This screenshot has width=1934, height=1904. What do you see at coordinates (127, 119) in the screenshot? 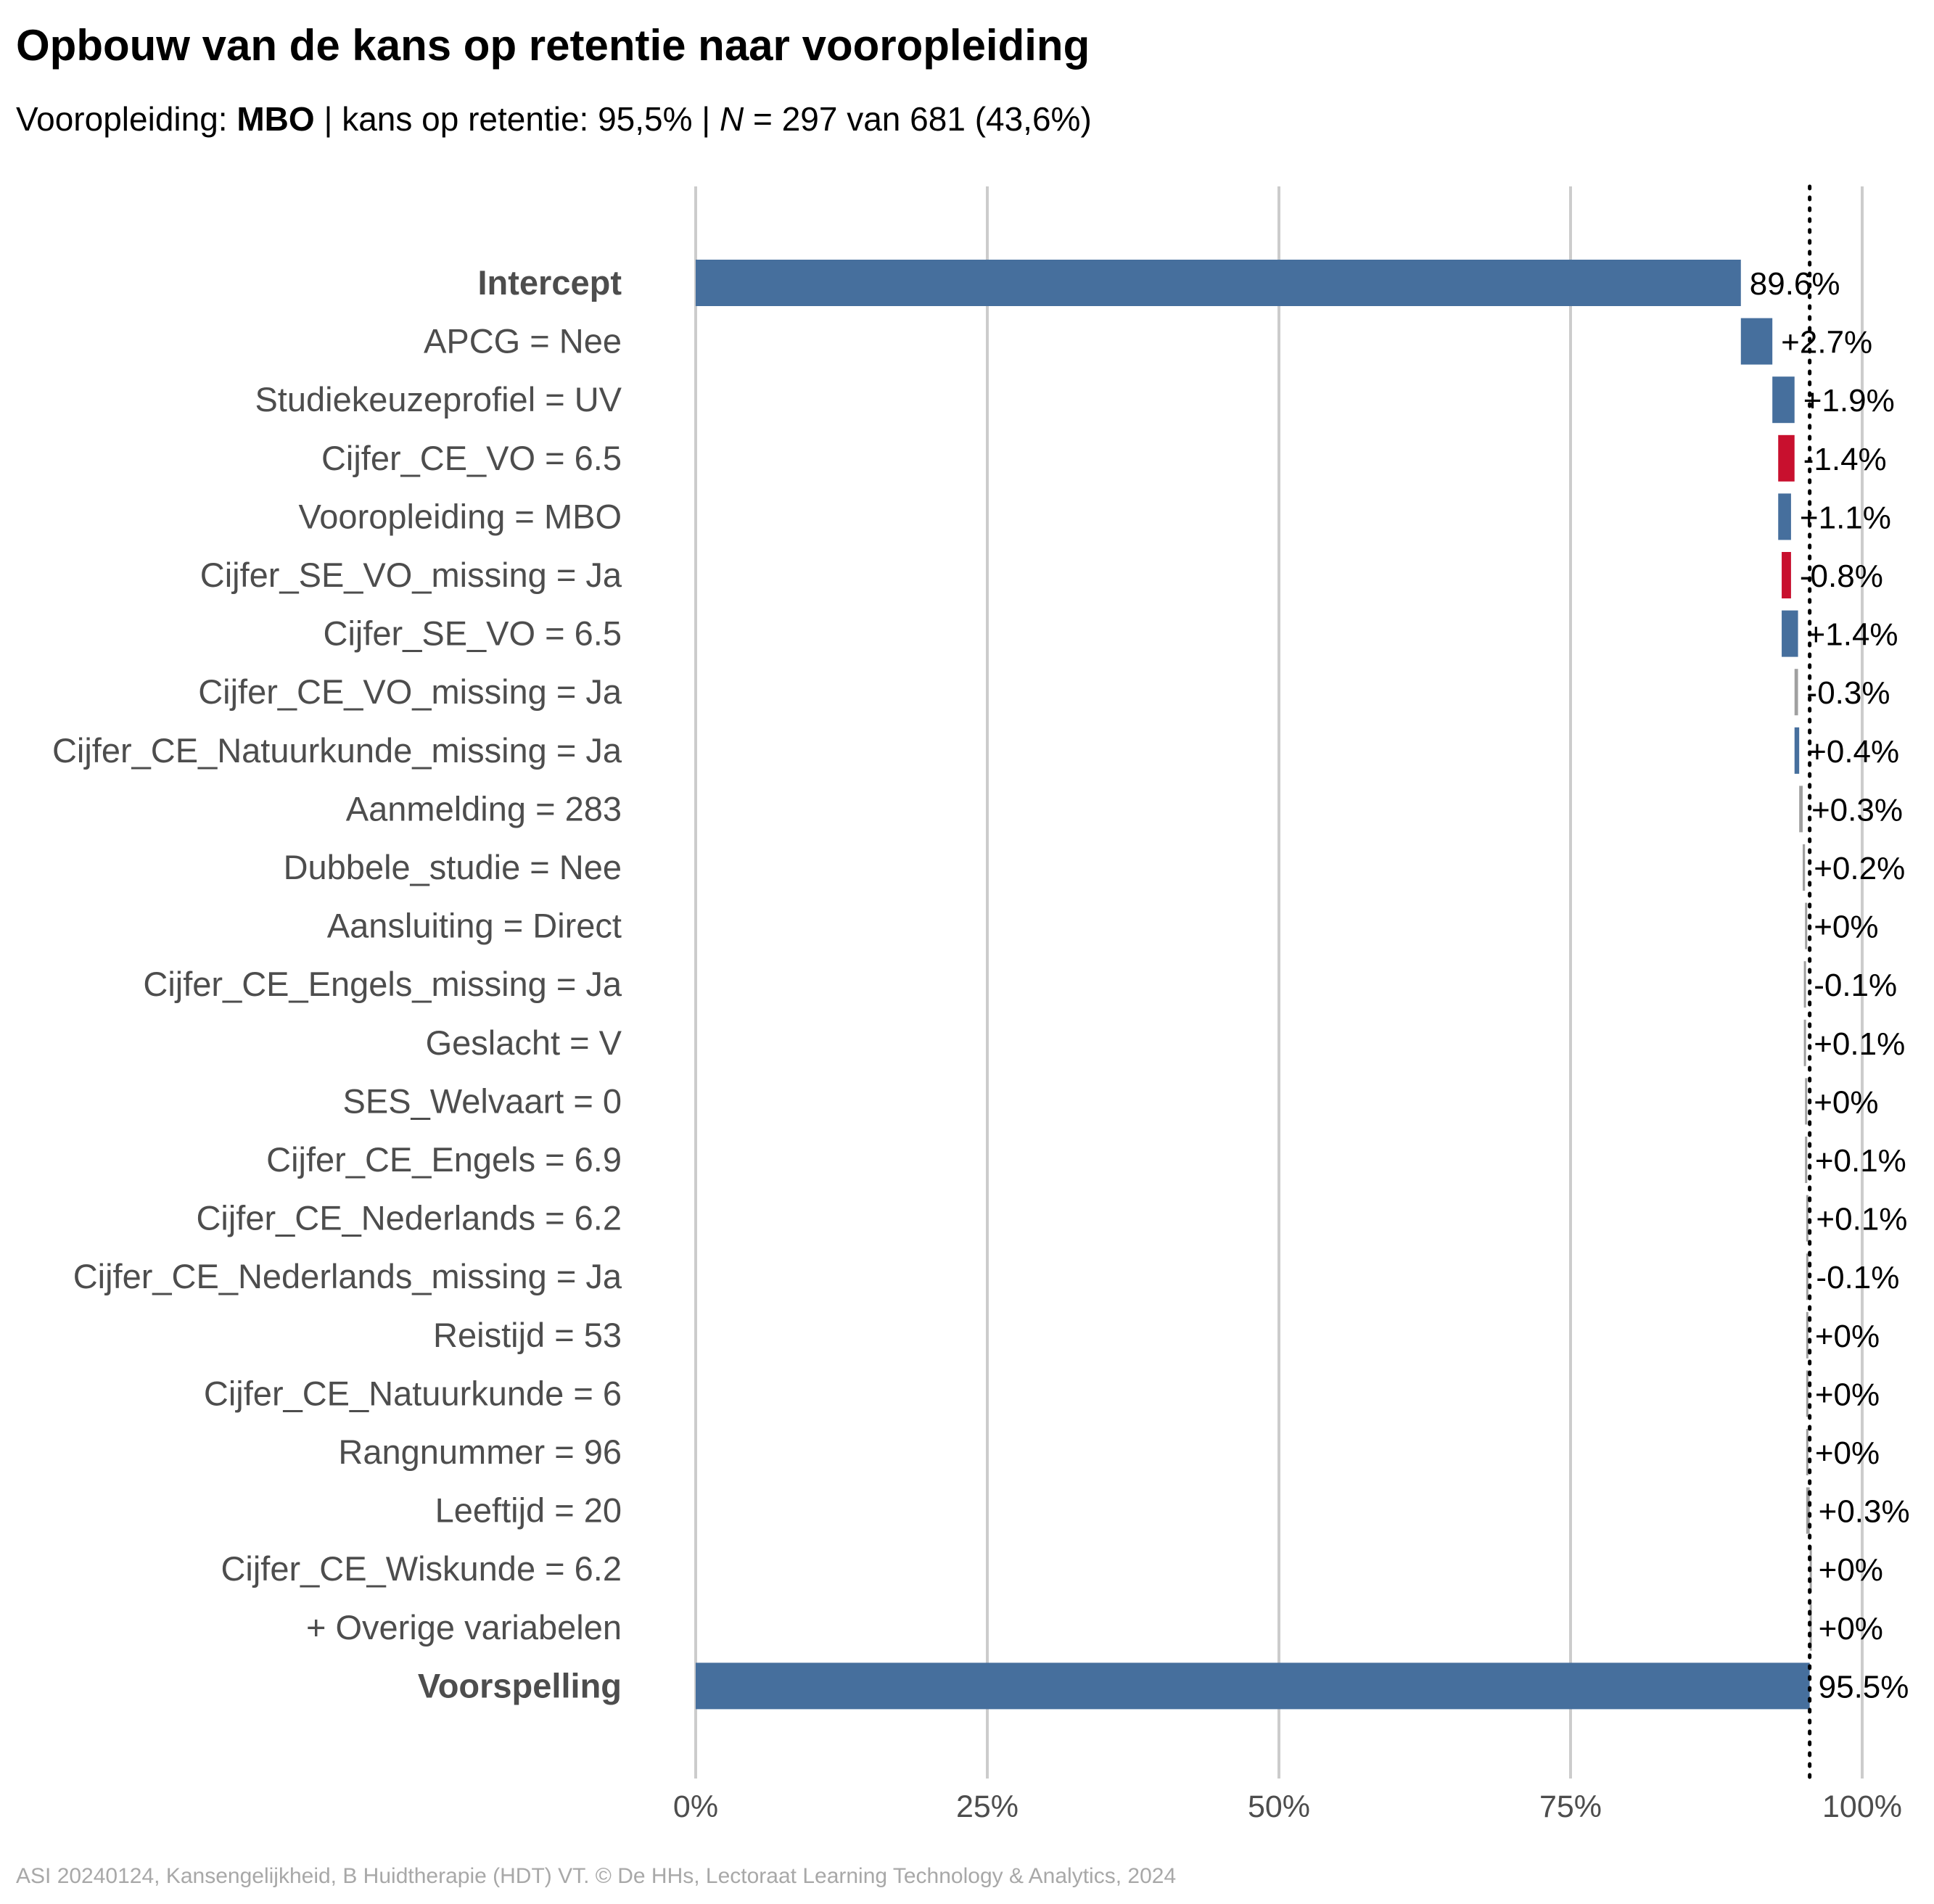
I see `subtitle-prefix: Vooropleiding:` at bounding box center [127, 119].